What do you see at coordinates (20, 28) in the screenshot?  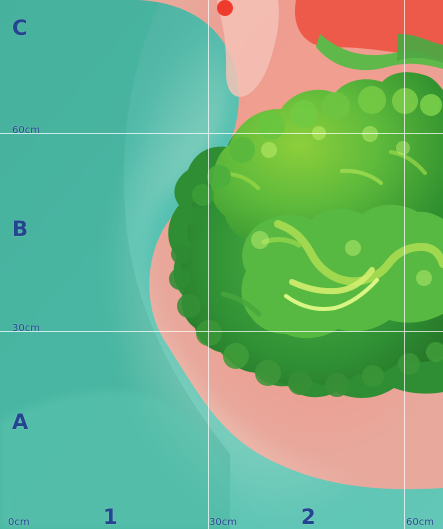 I see `row-label-c: C` at bounding box center [20, 28].